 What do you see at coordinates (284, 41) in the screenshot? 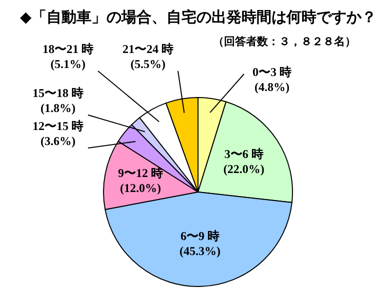
I see `chart-subtitle: （回答者数：３，８２８名）` at bounding box center [284, 41].